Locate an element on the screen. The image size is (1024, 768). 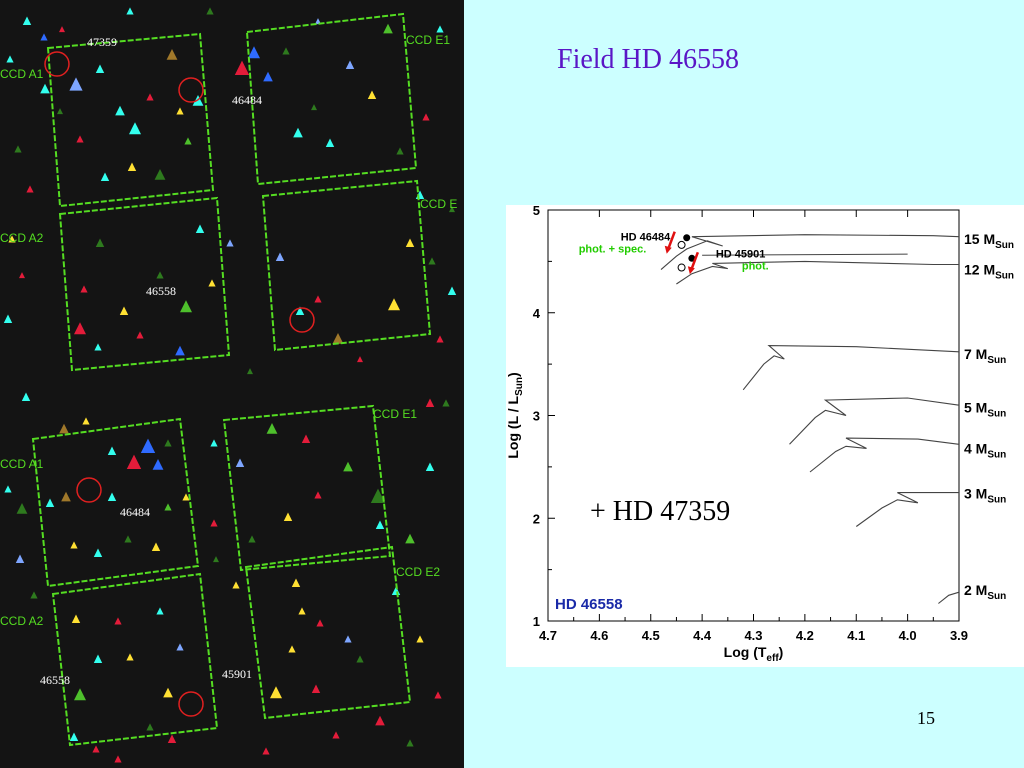
x-axis-label-sub: eff is located at coordinates (772, 658).